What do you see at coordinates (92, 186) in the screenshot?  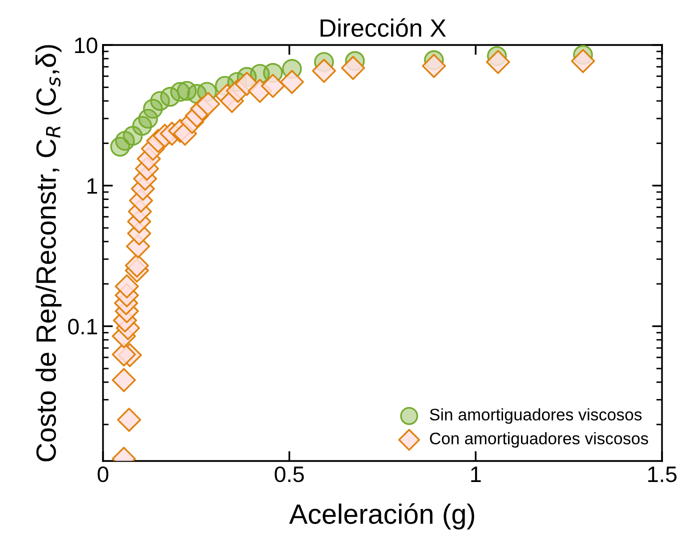 I see `y-tick-label: 1` at bounding box center [92, 186].